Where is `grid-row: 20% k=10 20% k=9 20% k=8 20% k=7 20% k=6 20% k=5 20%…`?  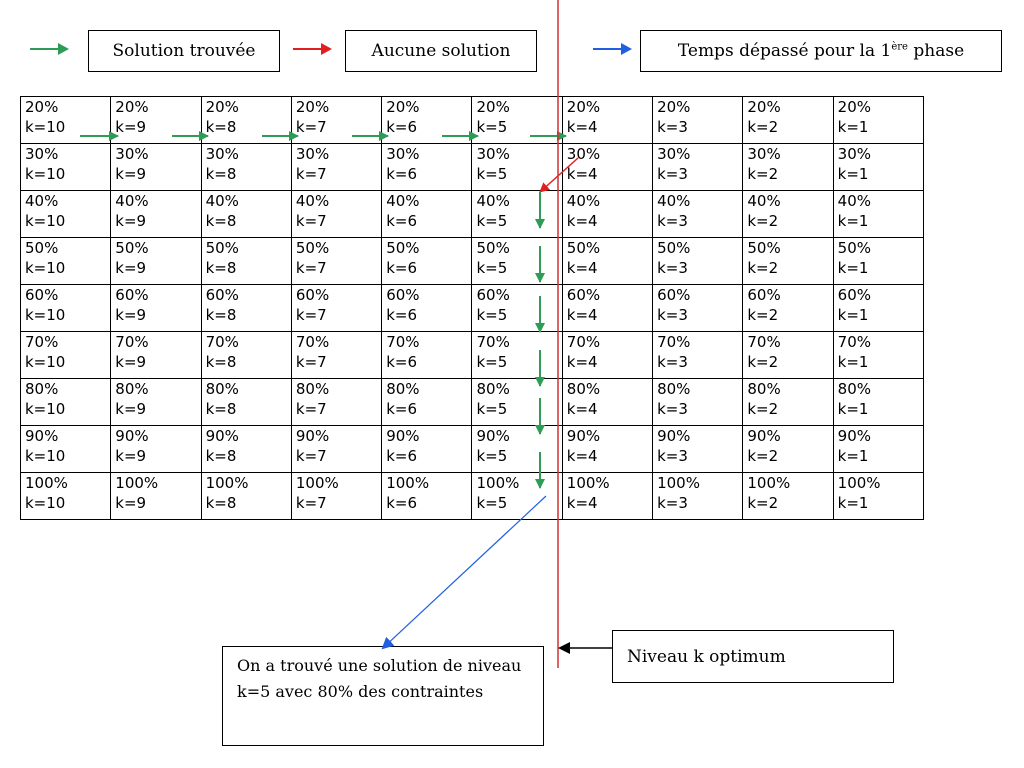
grid-row: 20% k=10 20% k=9 20% k=8 20% k=7 20% k=6 20% k=5 20%… is located at coordinates (472, 120).